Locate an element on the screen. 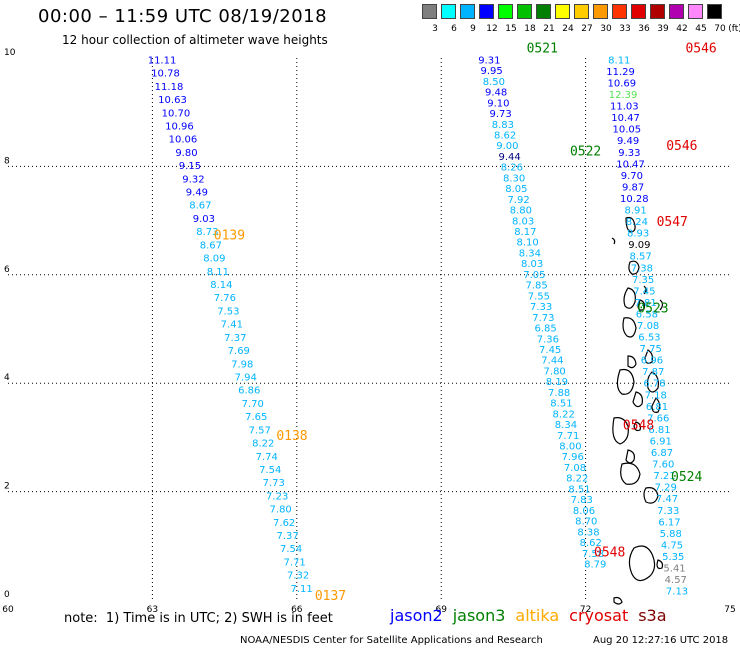 The width and height of the screenshot is (740, 650). pass-time-label-jason3-0: 0521 is located at coordinates (542, 49).